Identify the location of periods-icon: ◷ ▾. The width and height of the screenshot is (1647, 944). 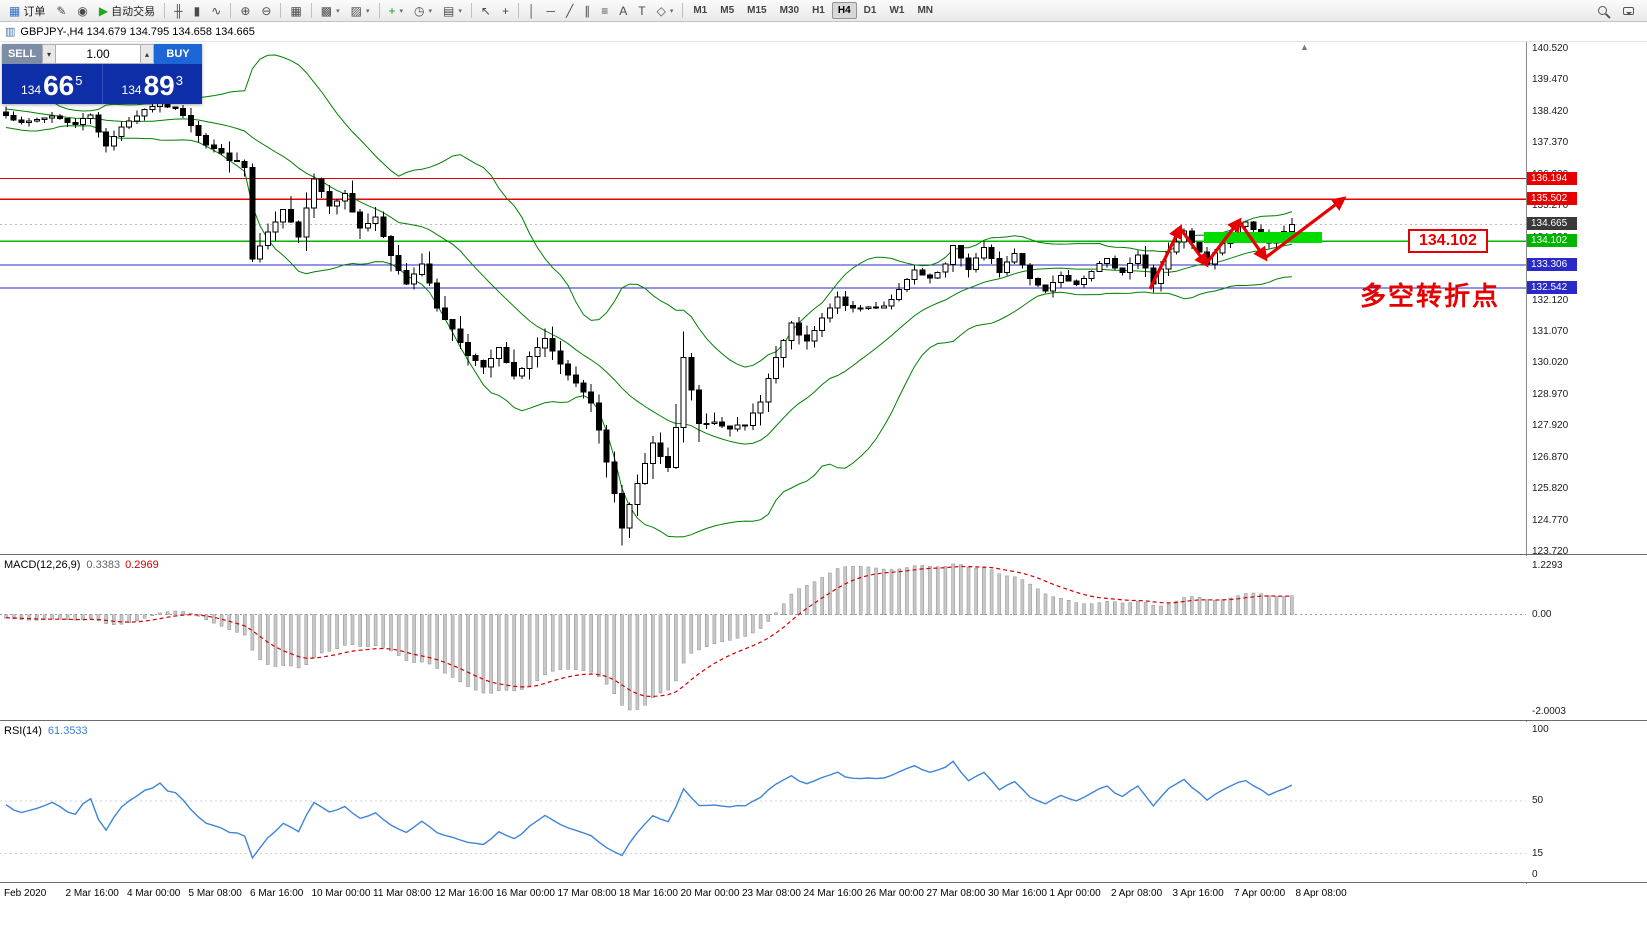
(423, 10).